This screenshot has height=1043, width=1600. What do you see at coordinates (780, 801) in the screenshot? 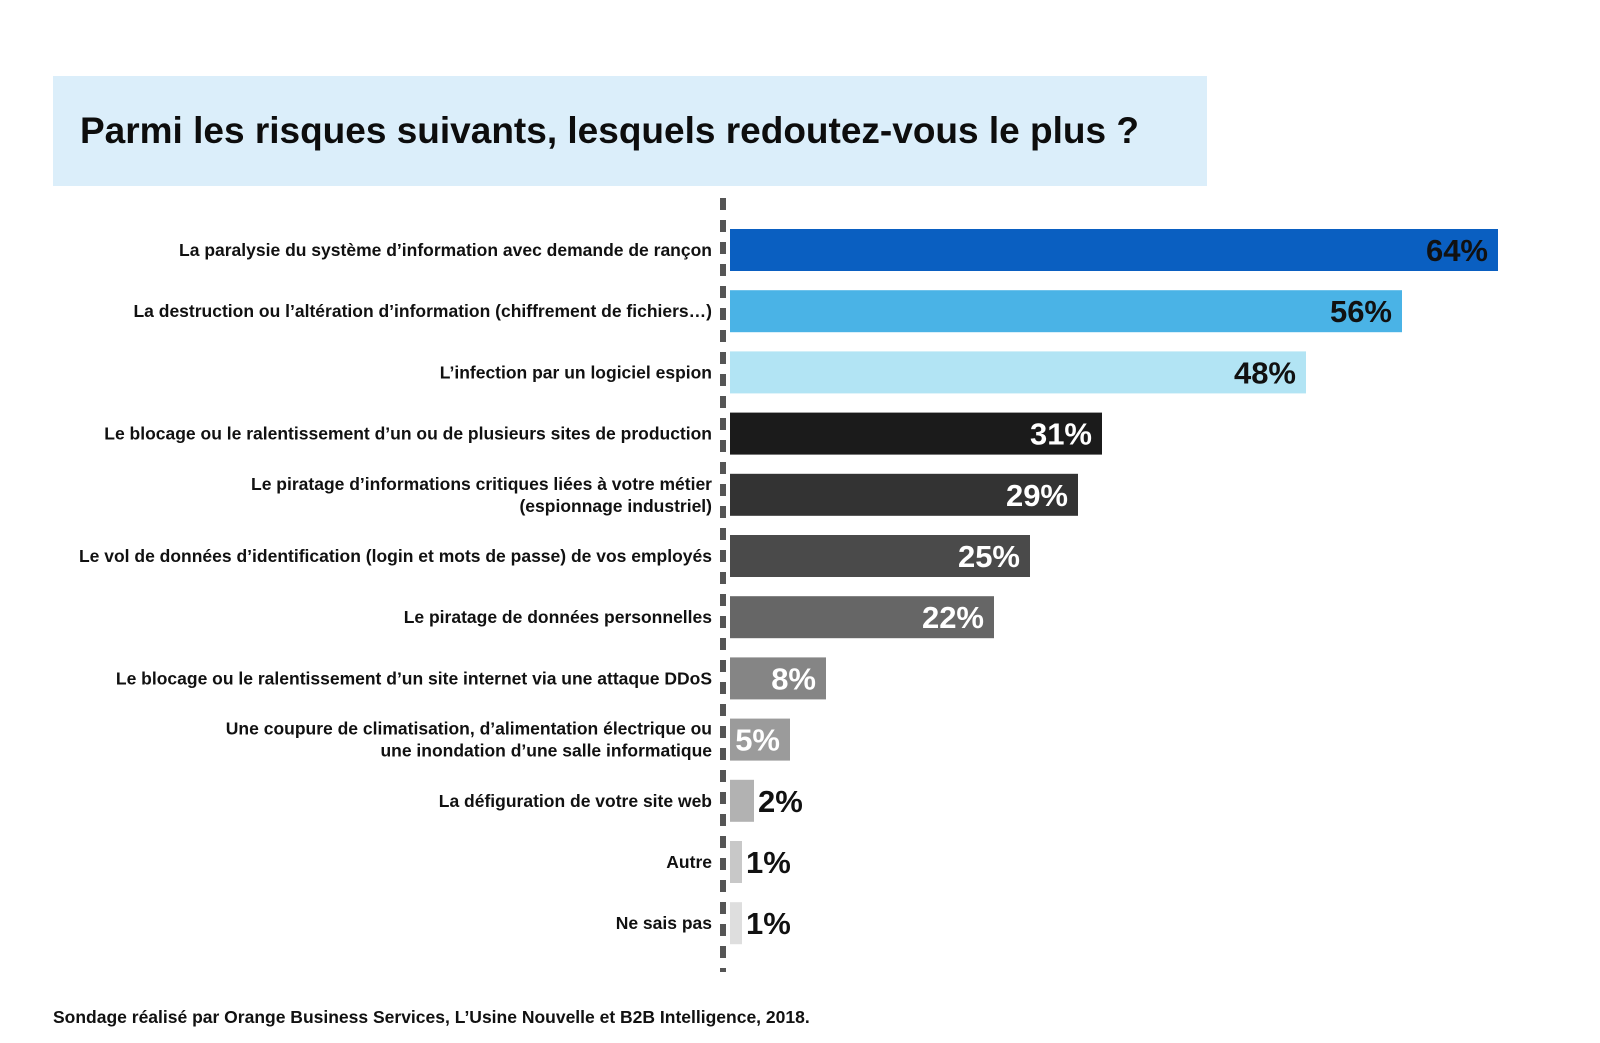
I see `value-label: 2%` at bounding box center [780, 801].